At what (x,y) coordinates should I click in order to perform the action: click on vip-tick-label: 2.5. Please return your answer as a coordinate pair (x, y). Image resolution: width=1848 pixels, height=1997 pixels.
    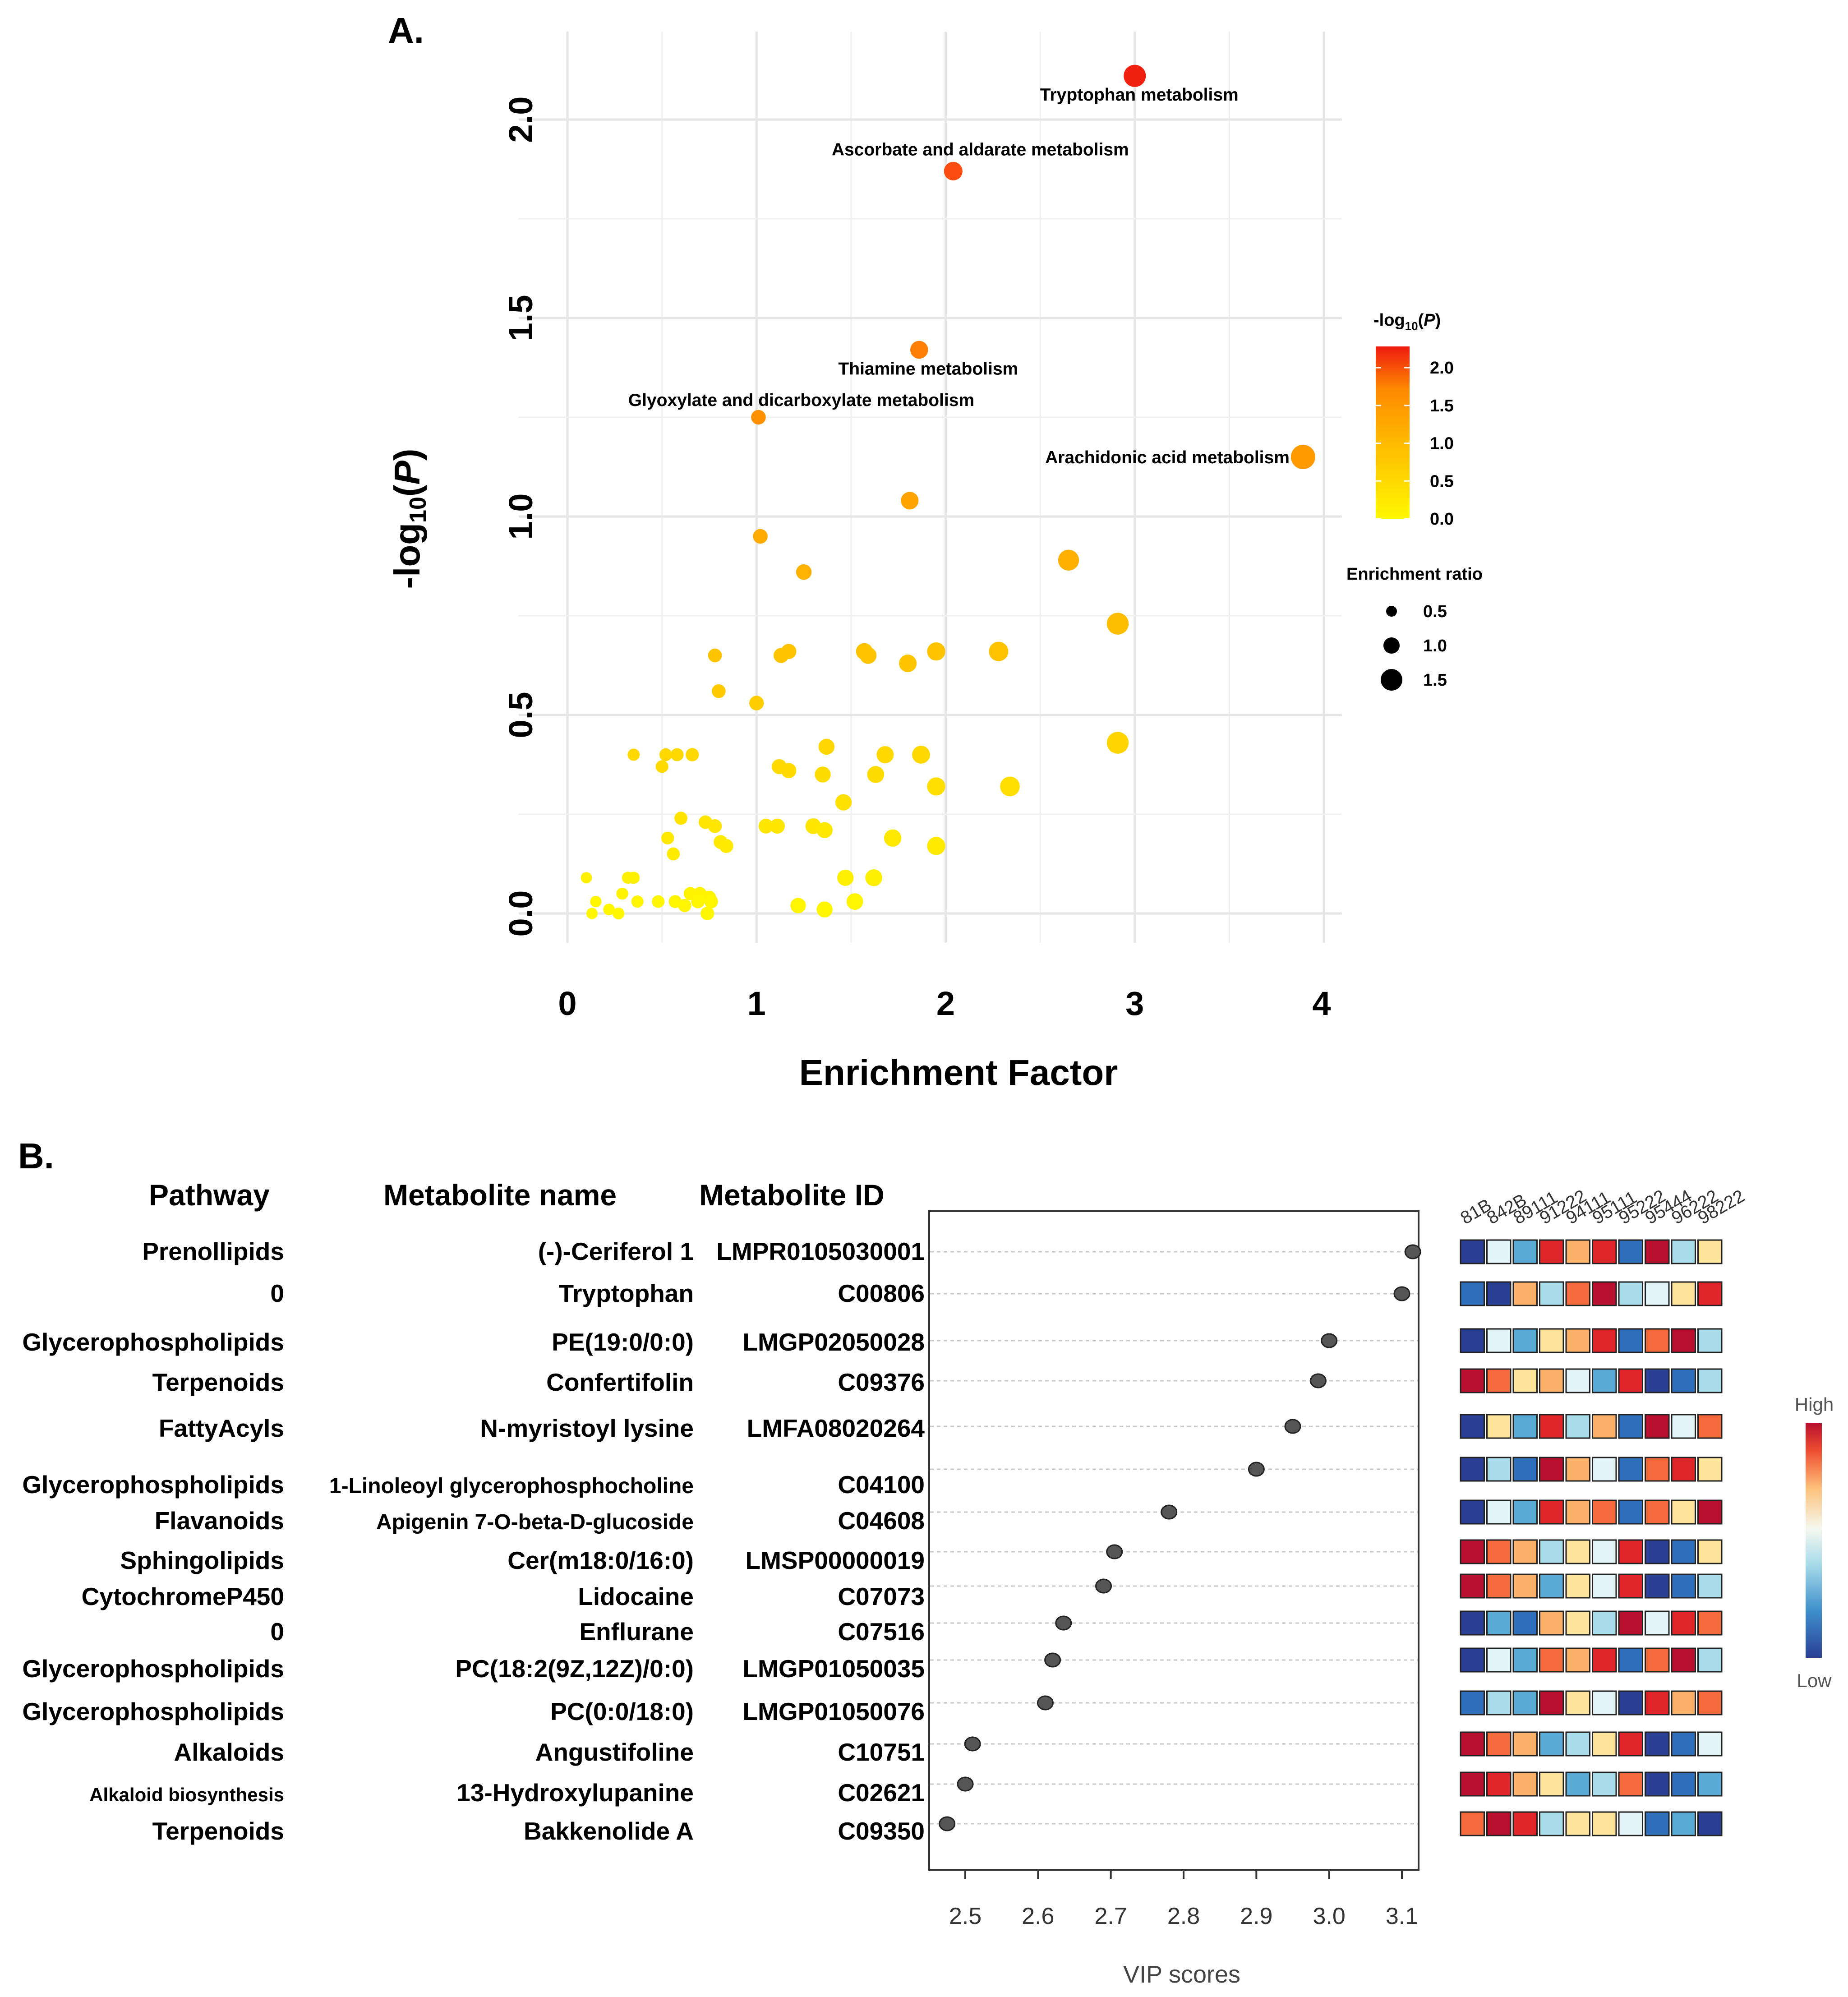
    Looking at the image, I should click on (966, 1916).